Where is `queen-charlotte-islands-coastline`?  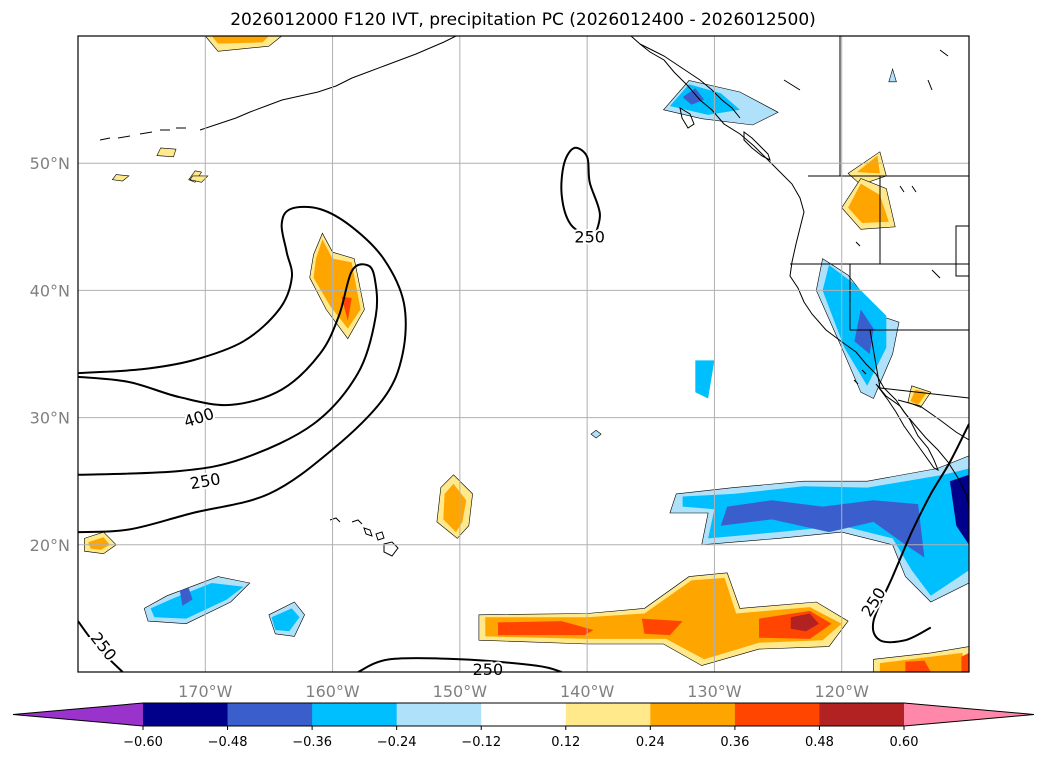 queen-charlotte-islands-coastline is located at coordinates (687, 117).